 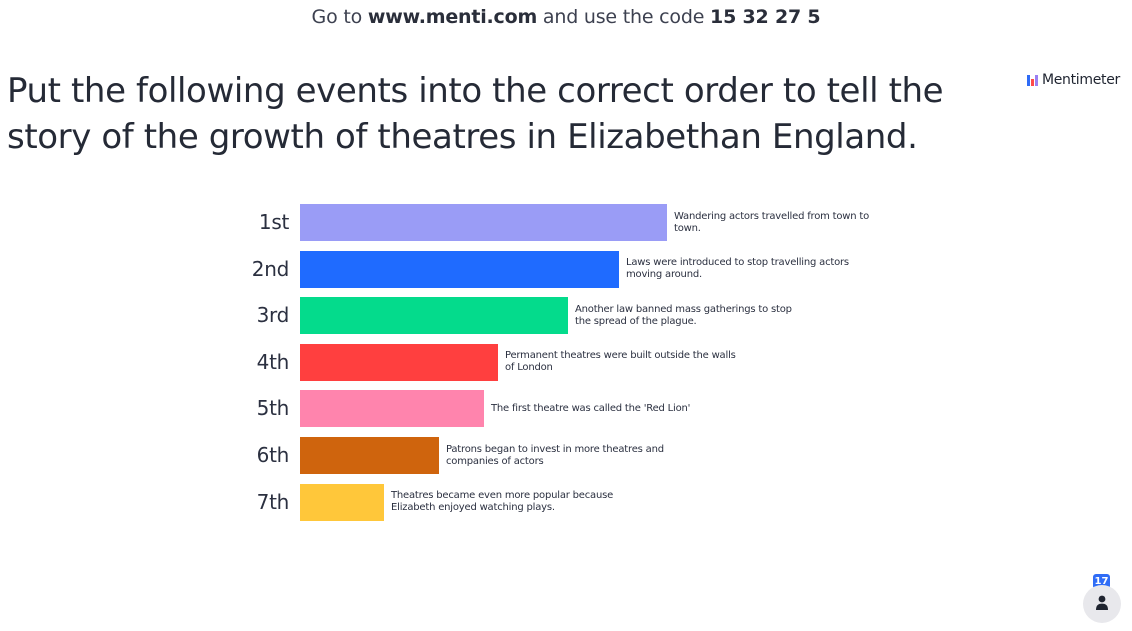 What do you see at coordinates (1032, 80) in the screenshot?
I see `mentimeter-logo-icon` at bounding box center [1032, 80].